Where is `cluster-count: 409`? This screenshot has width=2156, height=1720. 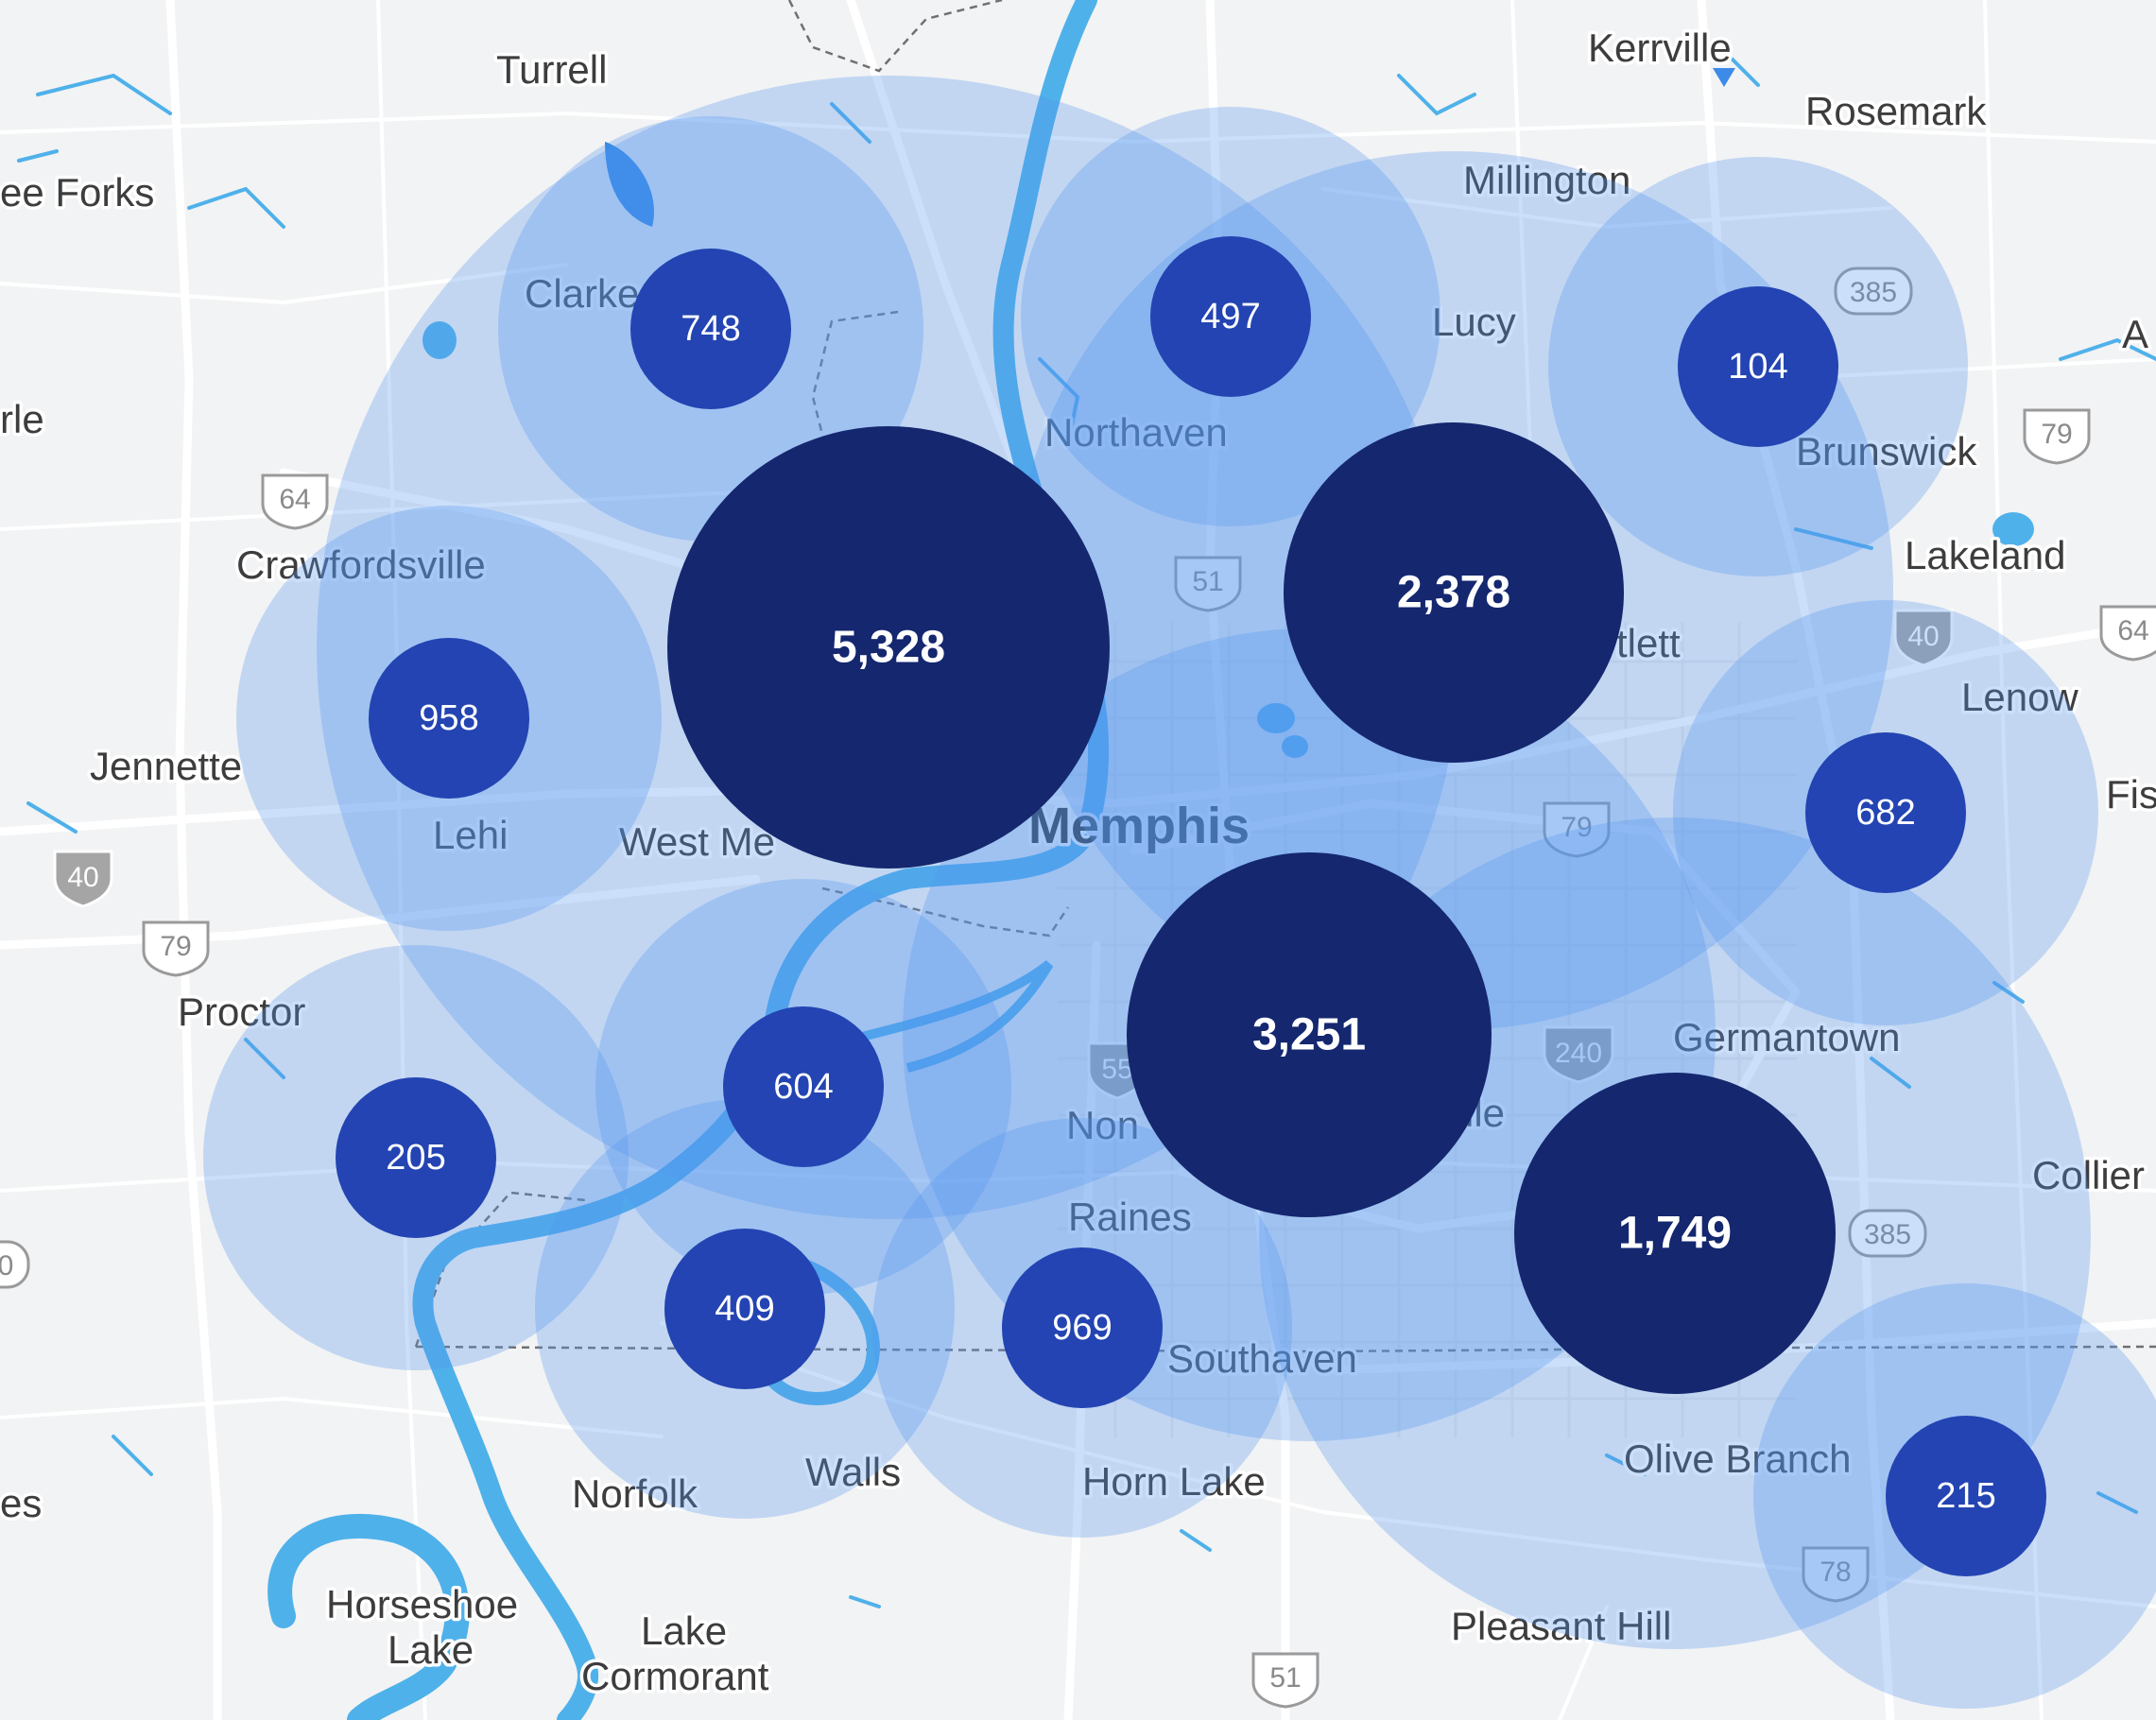
cluster-count: 409 is located at coordinates (745, 1309).